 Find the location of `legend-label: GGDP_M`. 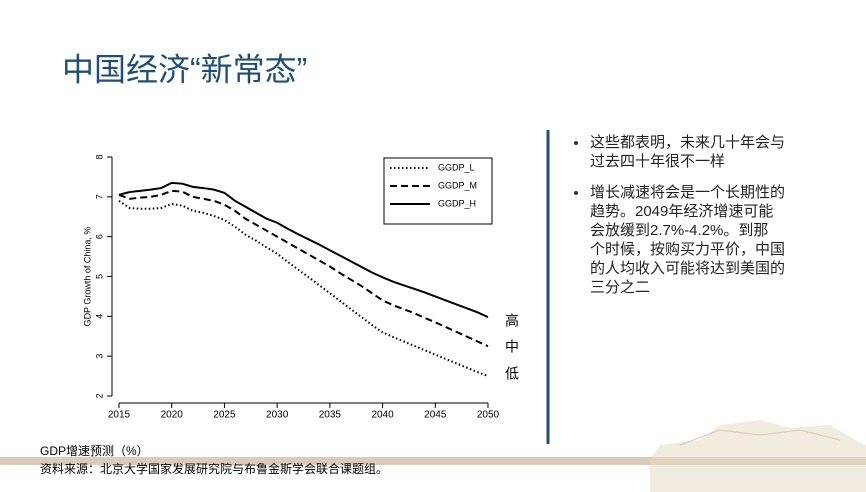

legend-label: GGDP_M is located at coordinates (457, 185).